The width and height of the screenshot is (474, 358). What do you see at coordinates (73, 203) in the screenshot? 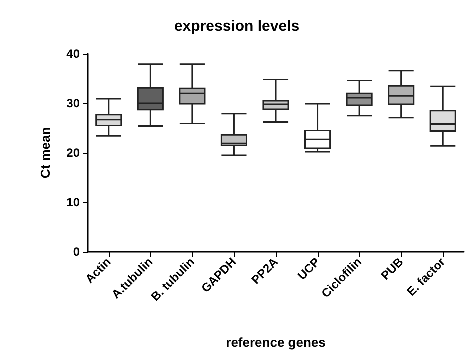
I see `y-tick-label: 10` at bounding box center [73, 203].